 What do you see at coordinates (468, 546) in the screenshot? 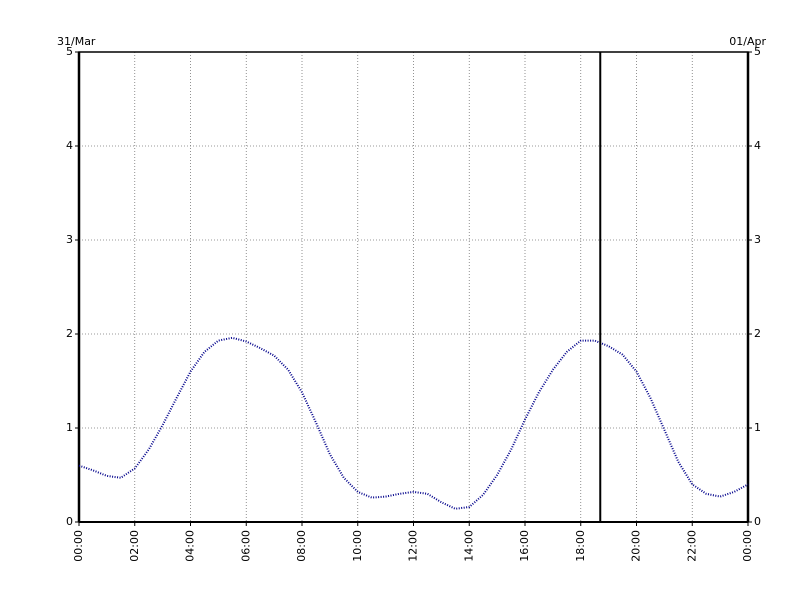
I see `x-tick-label: 14:00` at bounding box center [468, 546].